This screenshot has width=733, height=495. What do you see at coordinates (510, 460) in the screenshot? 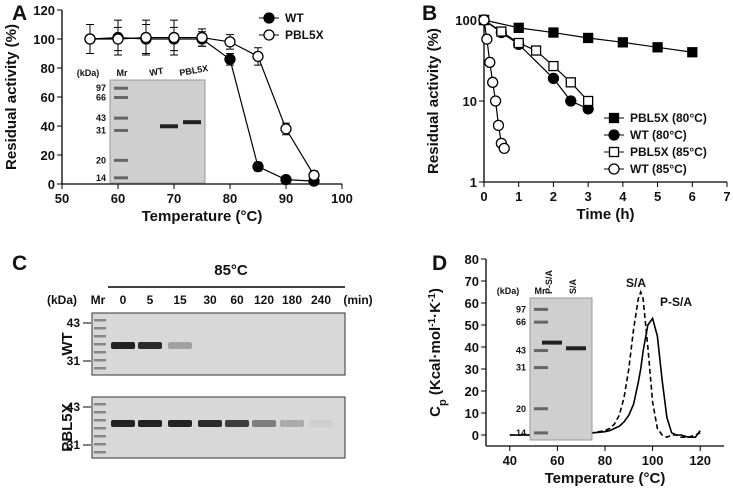
I see `x-tick-label: 40` at bounding box center [510, 460].